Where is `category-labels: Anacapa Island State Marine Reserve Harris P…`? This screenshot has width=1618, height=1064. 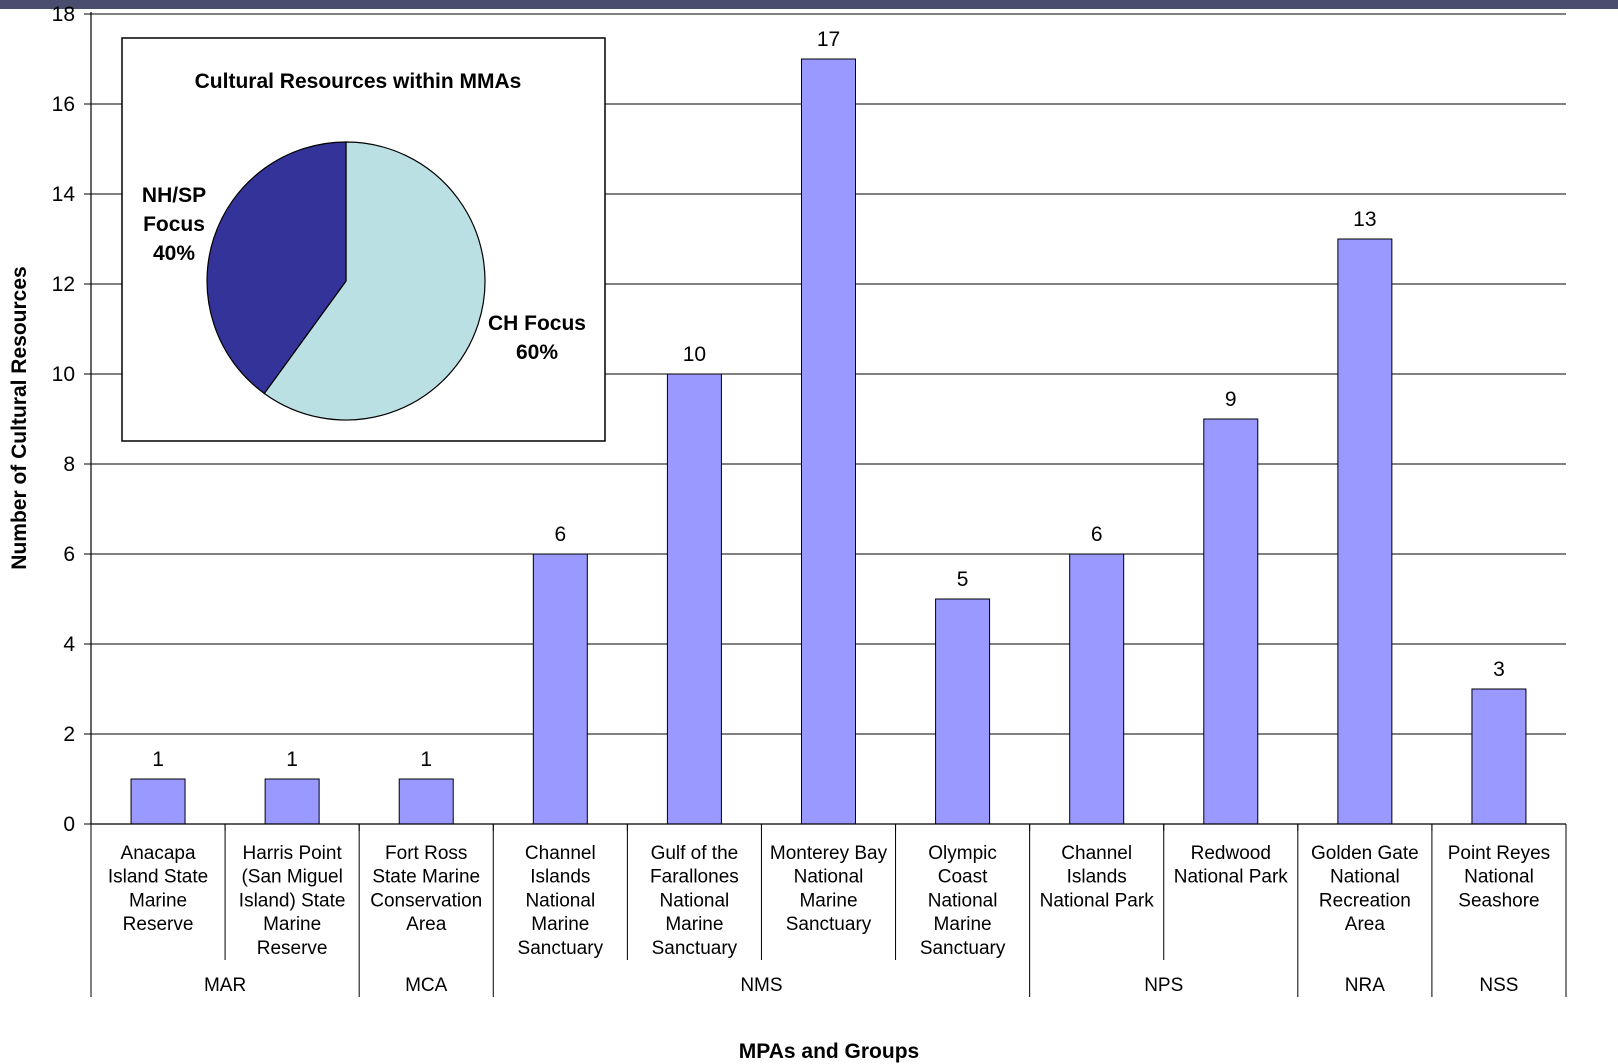
category-labels: Anacapa Island State Marine Reserve Harris P… is located at coordinates (829, 901).